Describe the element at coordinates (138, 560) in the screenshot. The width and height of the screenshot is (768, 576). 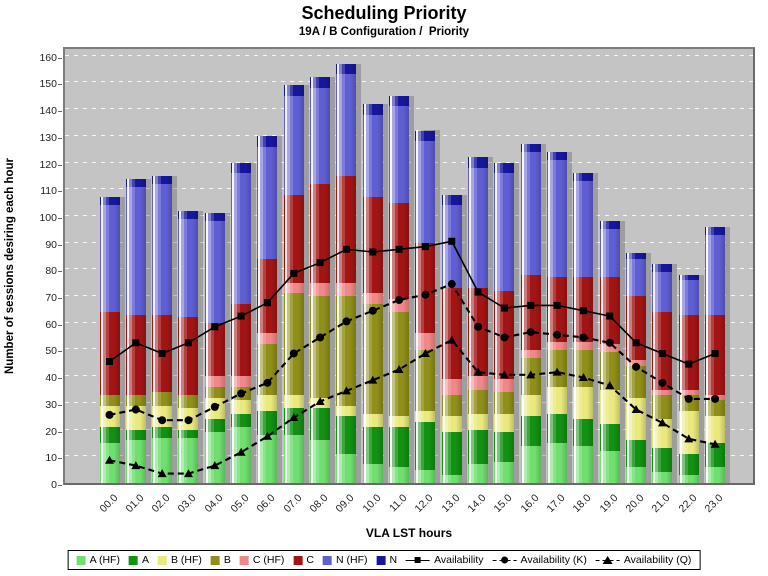
I see `legend-item-a: A` at that location.